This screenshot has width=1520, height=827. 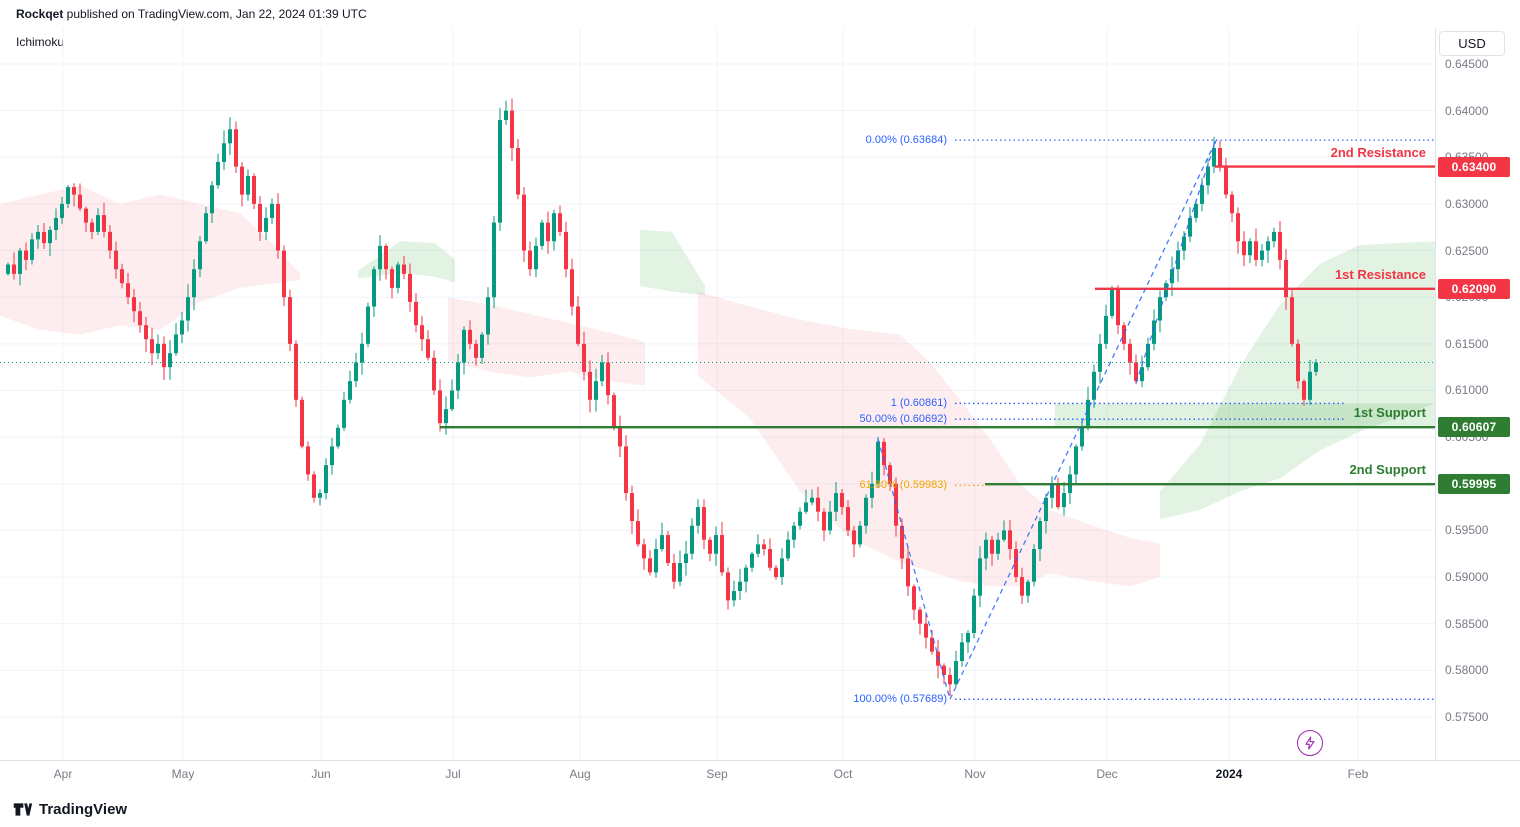 I want to click on tradingview-logo: TradingView, so click(x=69, y=809).